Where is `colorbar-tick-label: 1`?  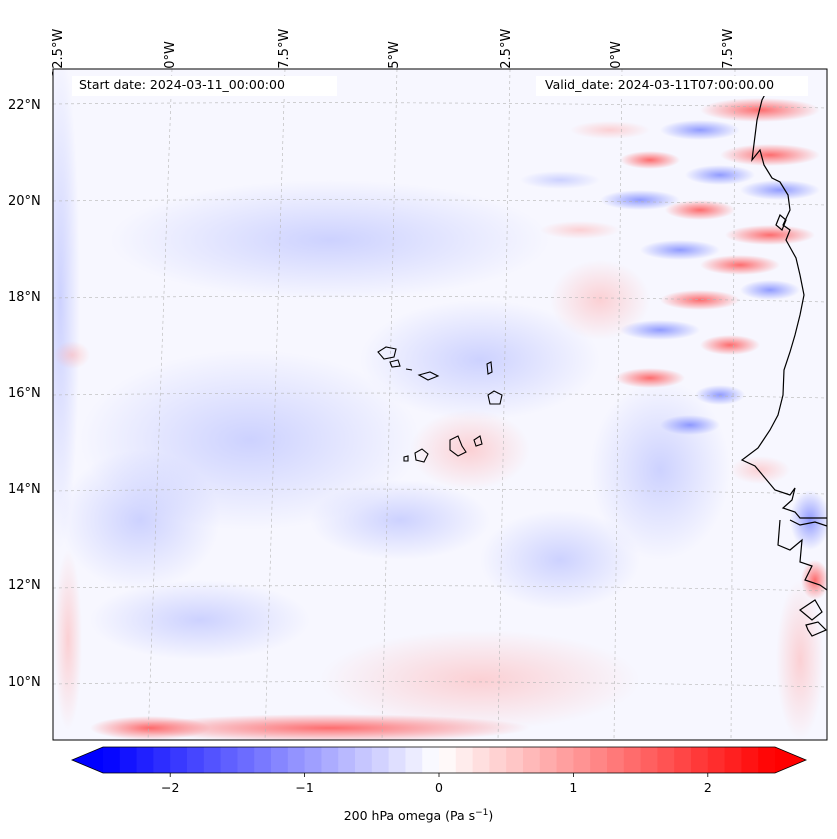 colorbar-tick-label: 1 is located at coordinates (573, 787).